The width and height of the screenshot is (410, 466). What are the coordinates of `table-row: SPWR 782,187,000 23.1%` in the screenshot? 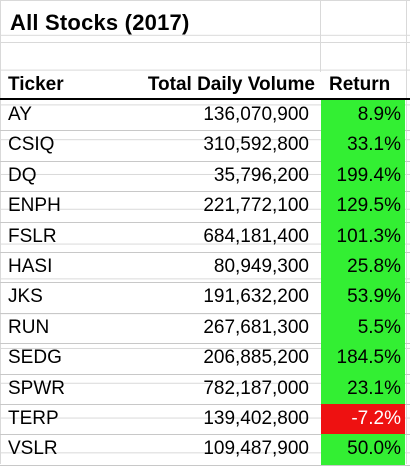 It's located at (205, 388).